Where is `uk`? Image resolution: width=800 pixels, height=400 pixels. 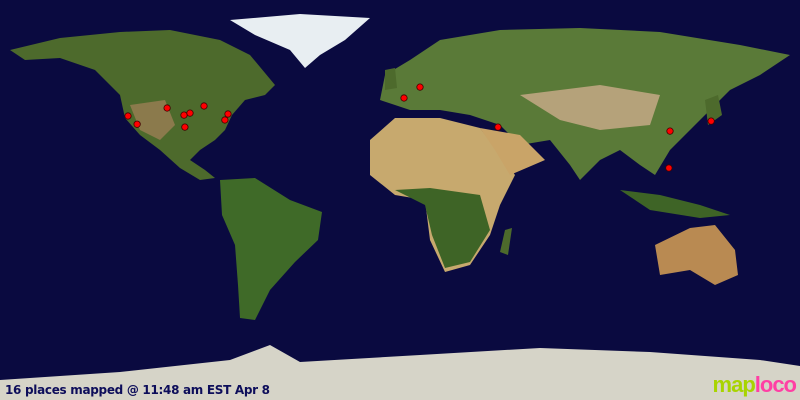 uk is located at coordinates (391, 79).